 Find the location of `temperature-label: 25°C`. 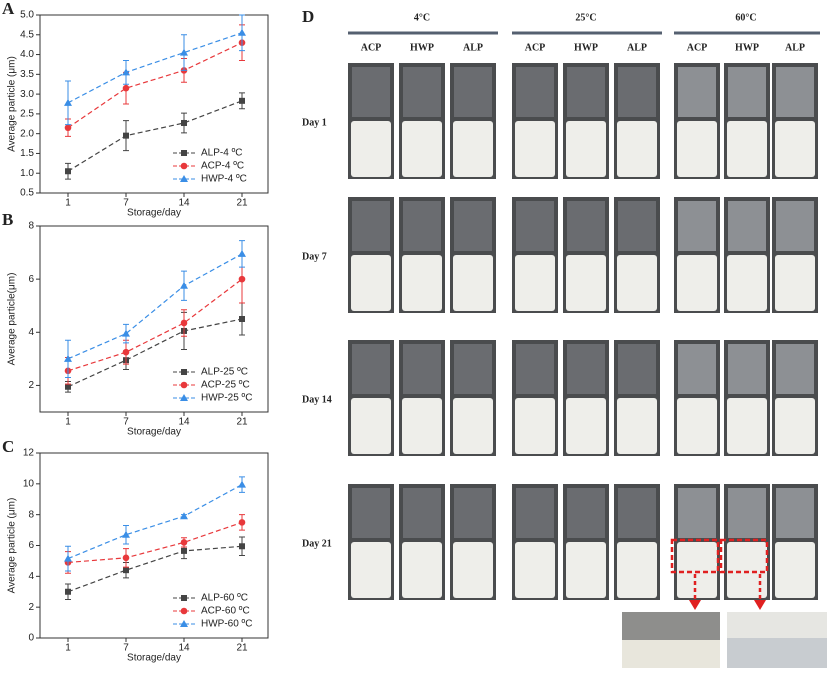

temperature-label: 25°C is located at coordinates (585, 17).